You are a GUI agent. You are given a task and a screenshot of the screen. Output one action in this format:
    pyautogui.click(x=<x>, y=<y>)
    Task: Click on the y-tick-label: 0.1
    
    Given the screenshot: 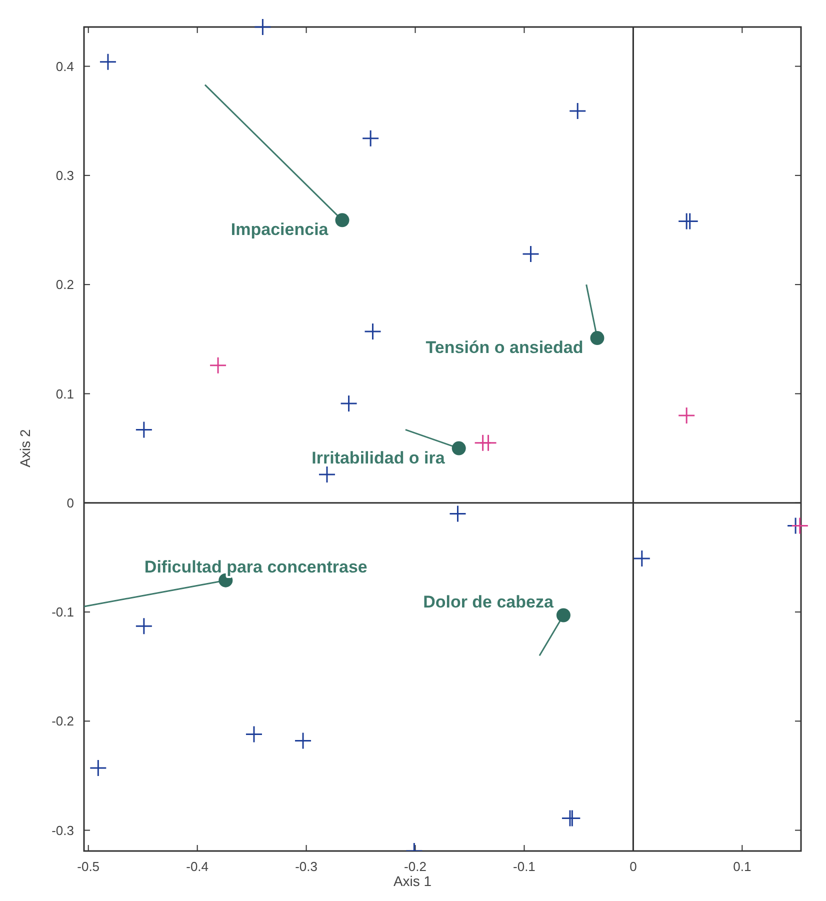 What is the action you would take?
    pyautogui.click(x=65, y=394)
    